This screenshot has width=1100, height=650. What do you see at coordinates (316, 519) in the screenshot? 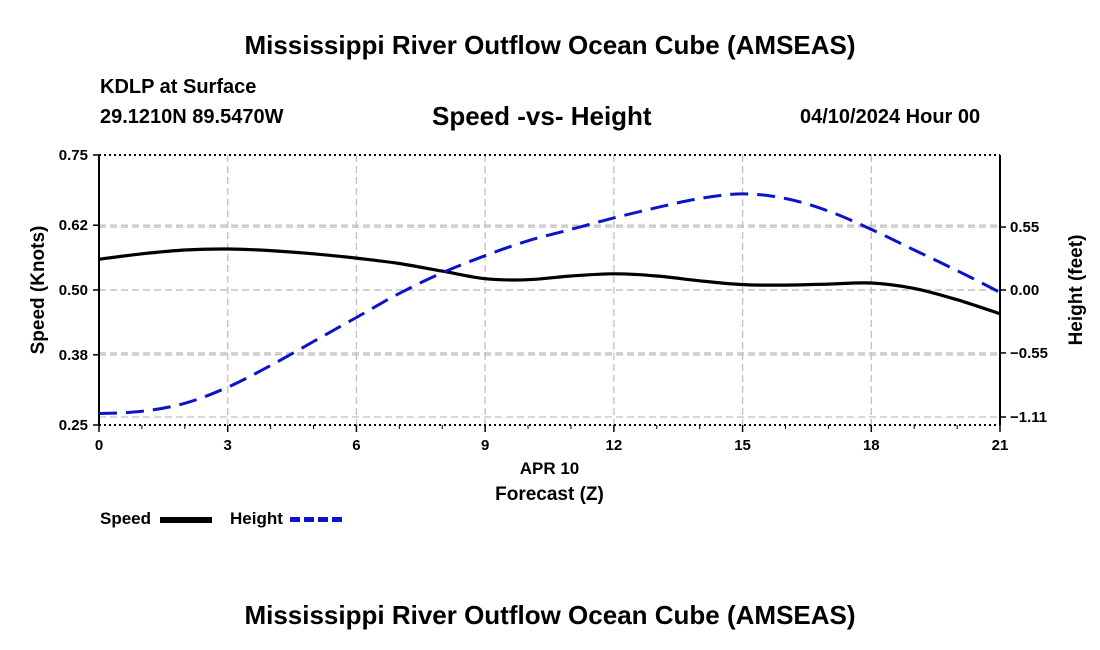
I see `legend-height-swatch` at bounding box center [316, 519].